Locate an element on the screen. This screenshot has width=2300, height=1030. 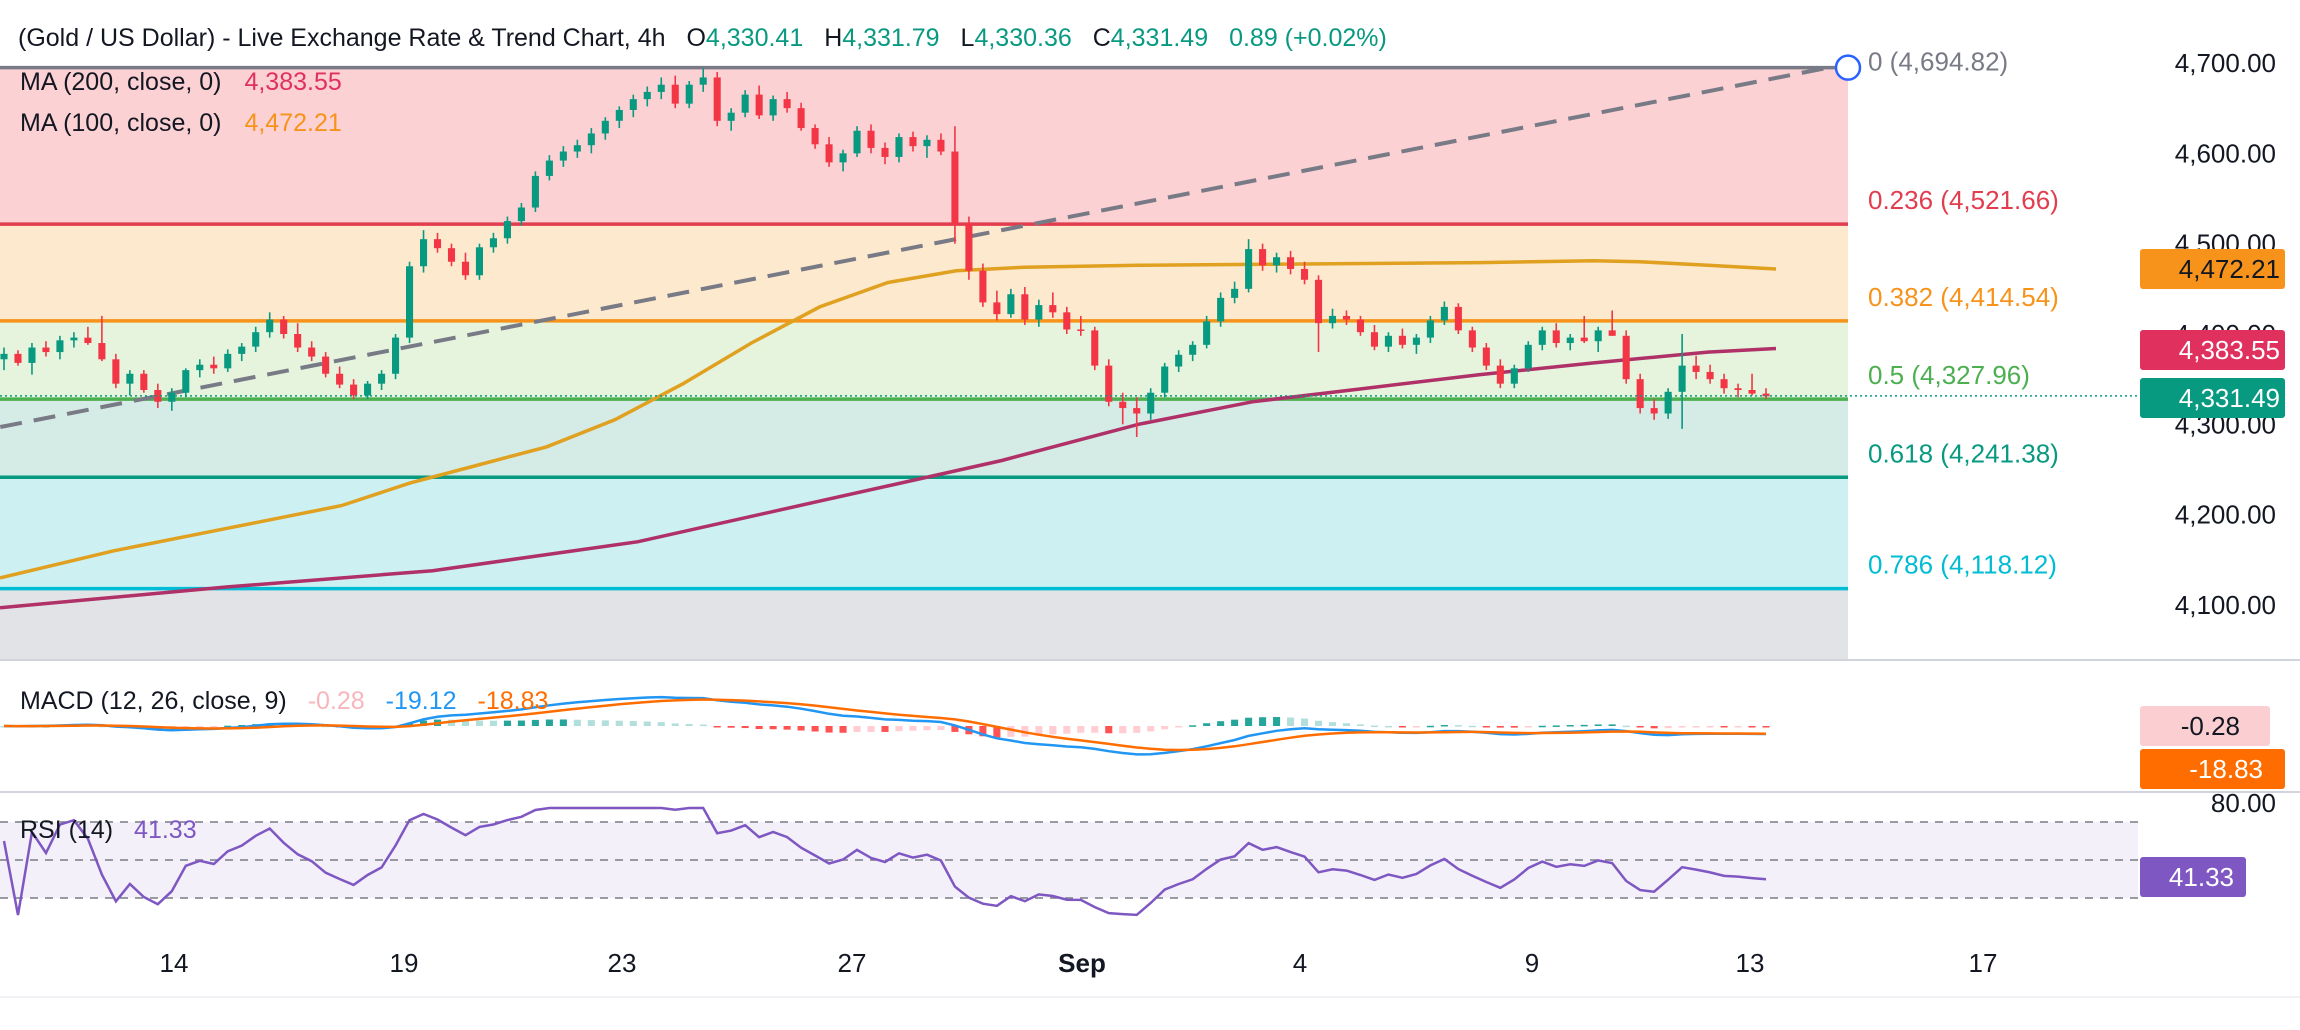
time-axis: 14 19 23 27 Sep 4 9 13 17 is located at coordinates (1079, 963).